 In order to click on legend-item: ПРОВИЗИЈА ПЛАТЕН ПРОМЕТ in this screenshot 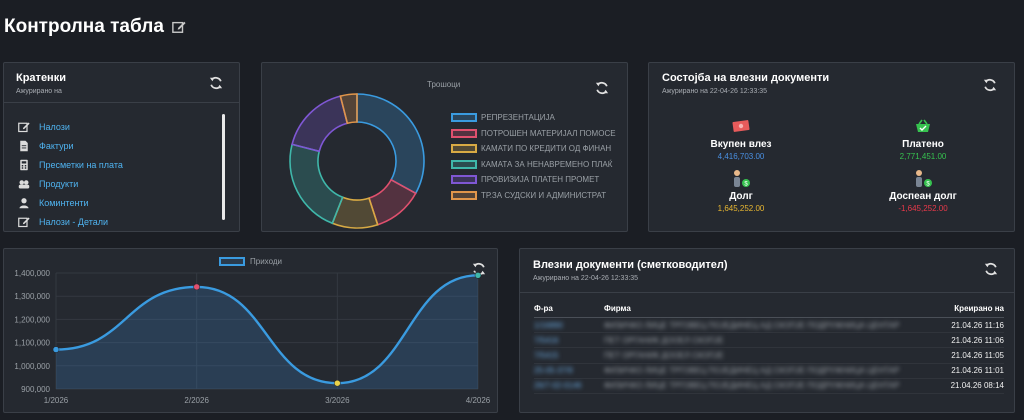, I will do `click(533, 180)`.